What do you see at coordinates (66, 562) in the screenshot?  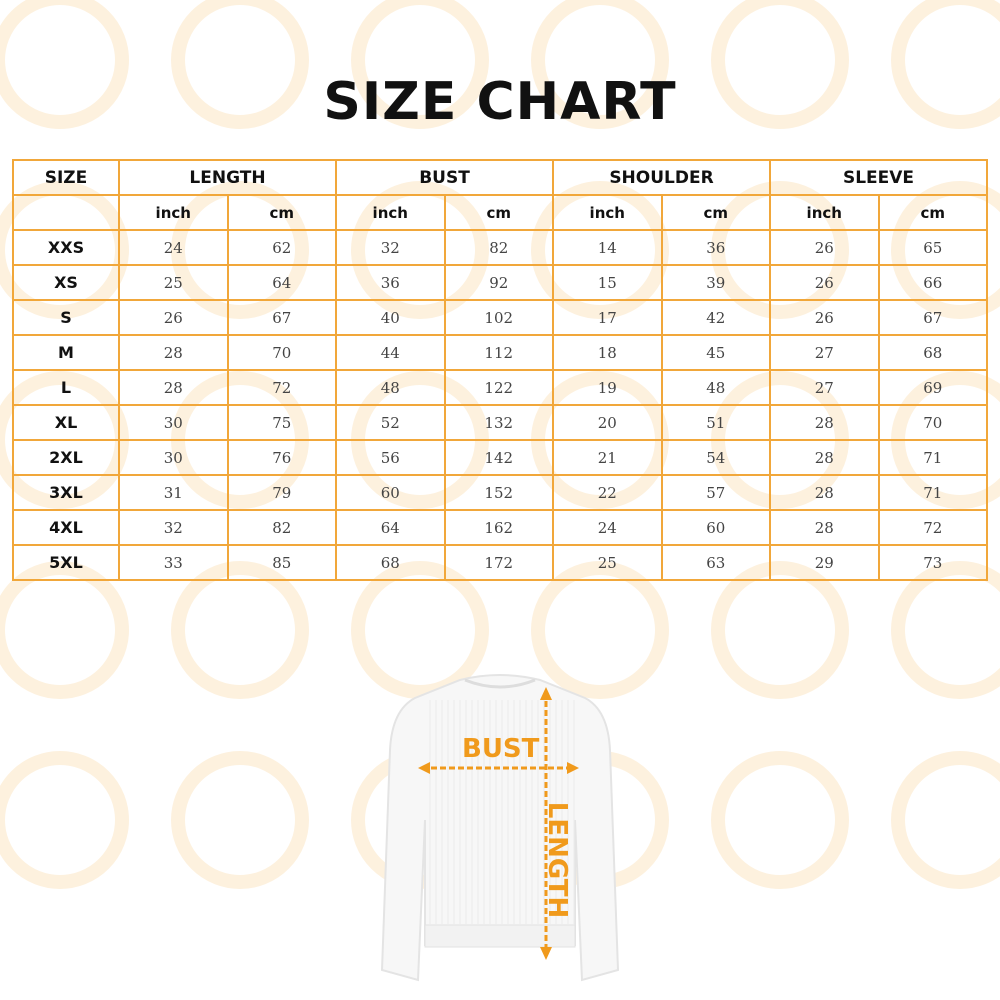 I see `size-cell: 5XL` at bounding box center [66, 562].